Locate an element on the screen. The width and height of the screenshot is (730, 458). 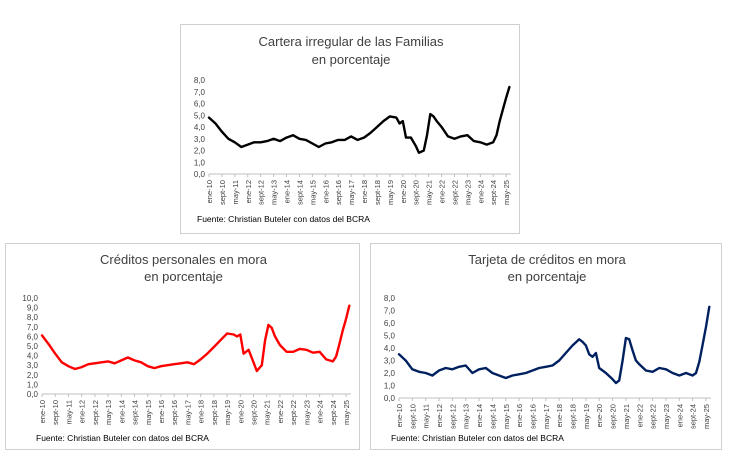
y-tick-label: 10,0 is located at coordinates (30, 298).